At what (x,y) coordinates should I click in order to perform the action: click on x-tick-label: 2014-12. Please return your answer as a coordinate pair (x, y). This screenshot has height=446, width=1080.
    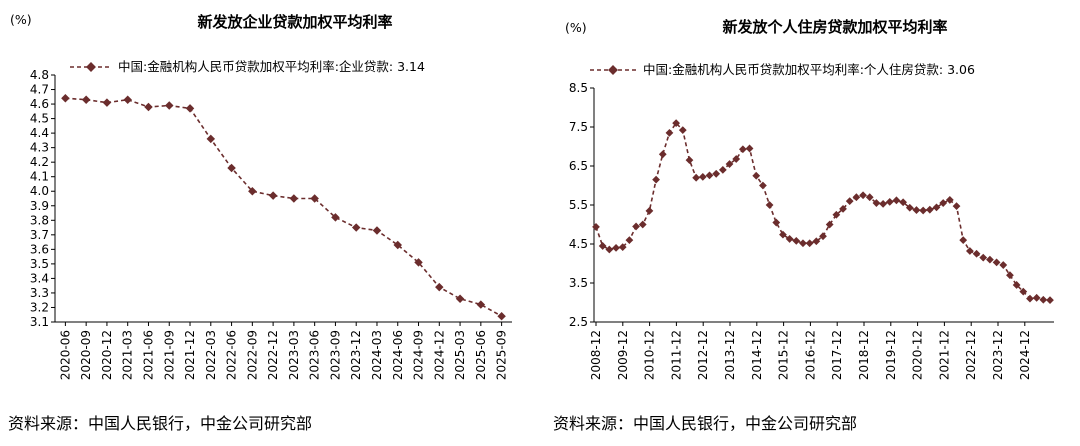
    Looking at the image, I should click on (757, 355).